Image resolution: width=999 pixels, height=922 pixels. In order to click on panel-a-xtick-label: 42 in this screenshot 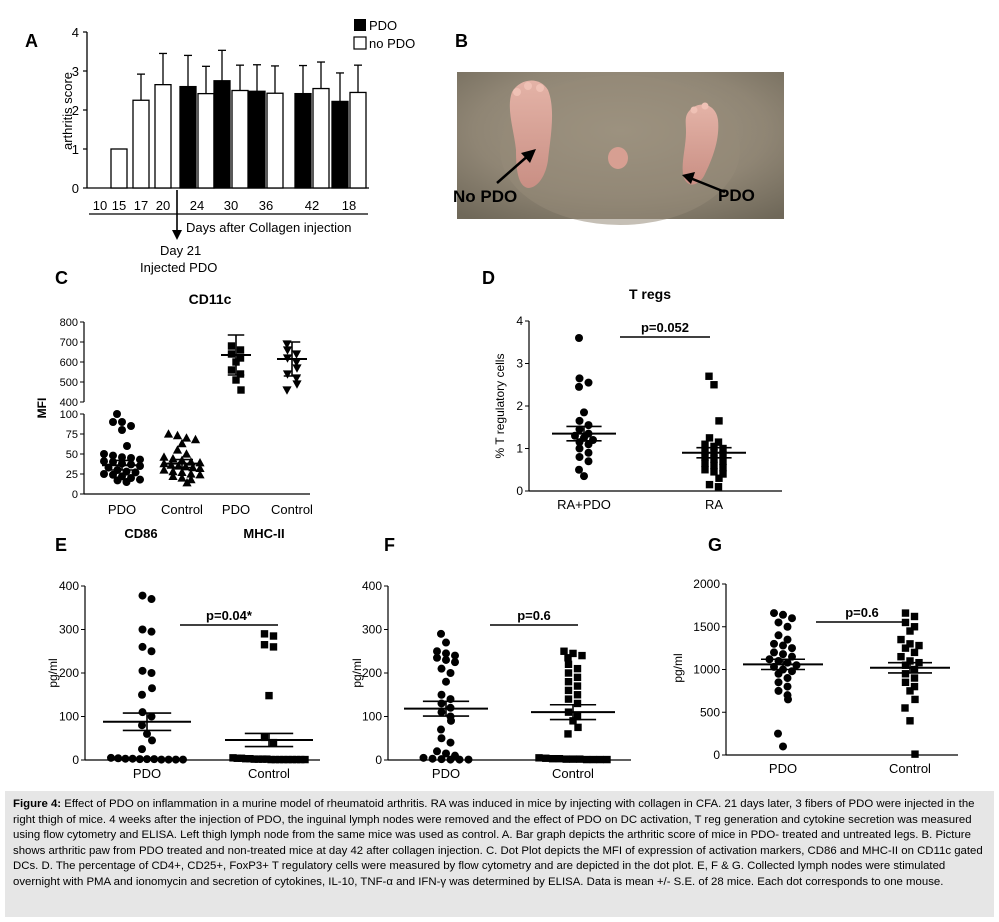, I will do `click(312, 205)`.